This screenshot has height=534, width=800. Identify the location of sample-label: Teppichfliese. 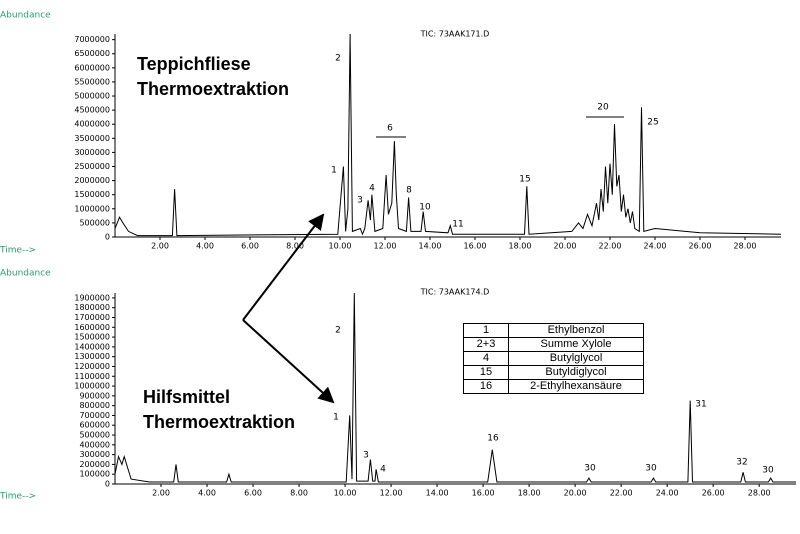
(194, 64).